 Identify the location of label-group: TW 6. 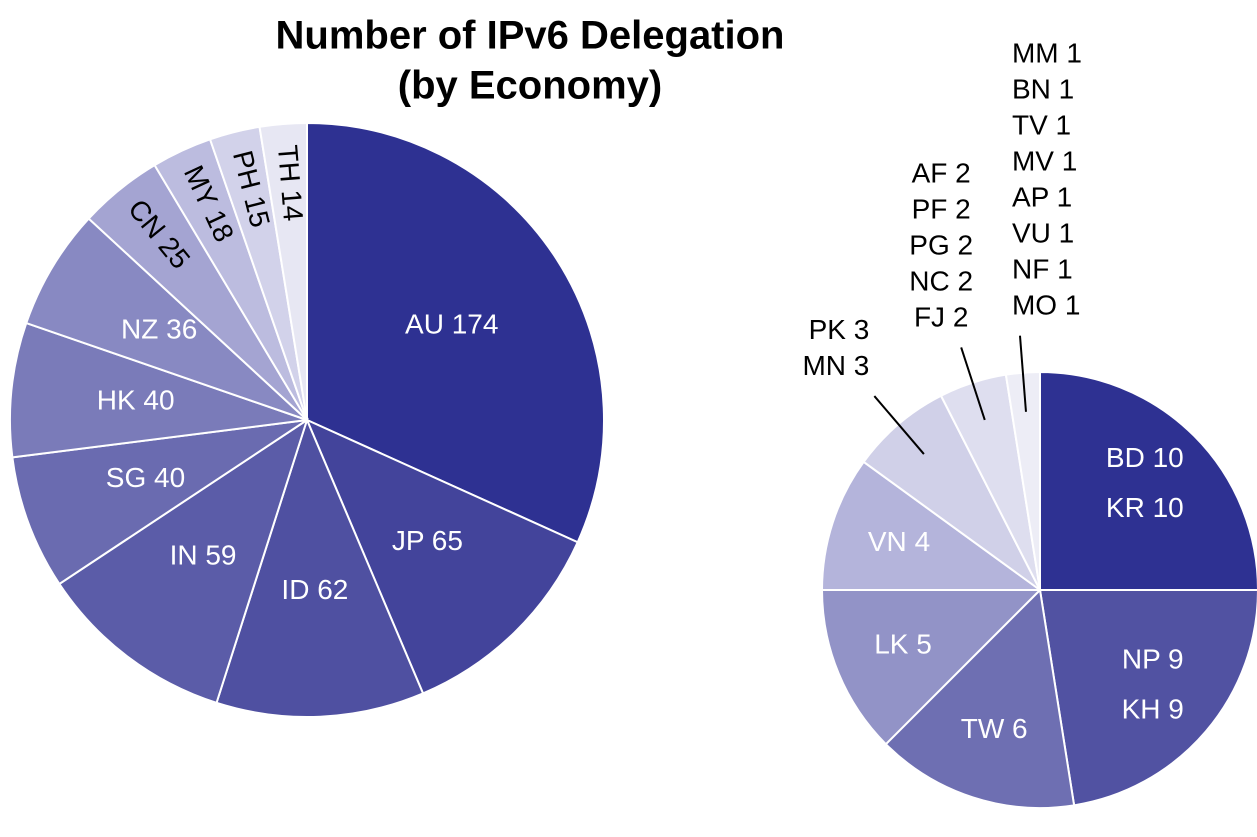
(994, 728).